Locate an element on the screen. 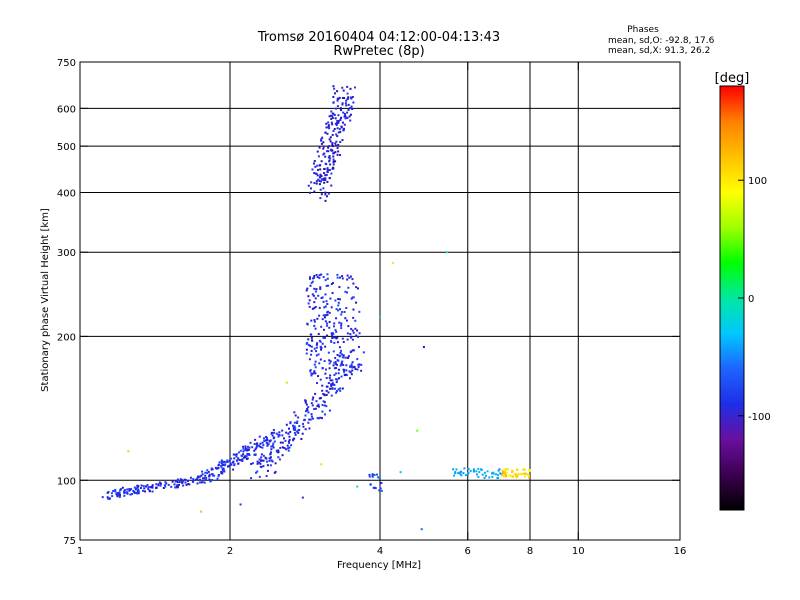  y-tick-label: 400 is located at coordinates (66, 193).